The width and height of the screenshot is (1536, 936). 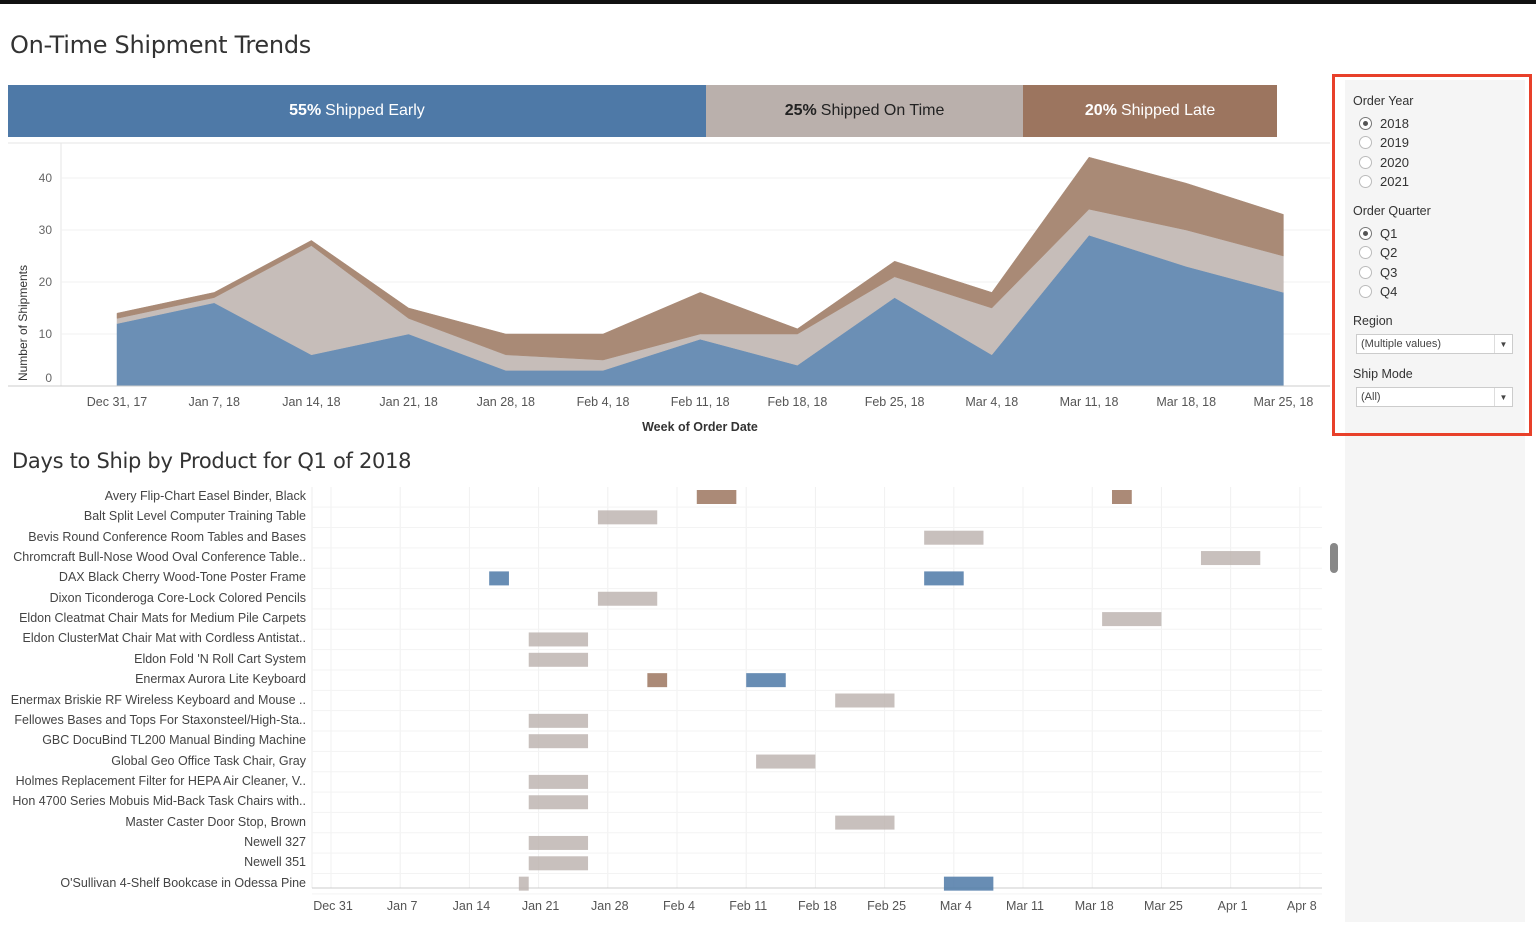 What do you see at coordinates (1378, 291) in the screenshot?
I see `quarter-option-q4: Q4` at bounding box center [1378, 291].